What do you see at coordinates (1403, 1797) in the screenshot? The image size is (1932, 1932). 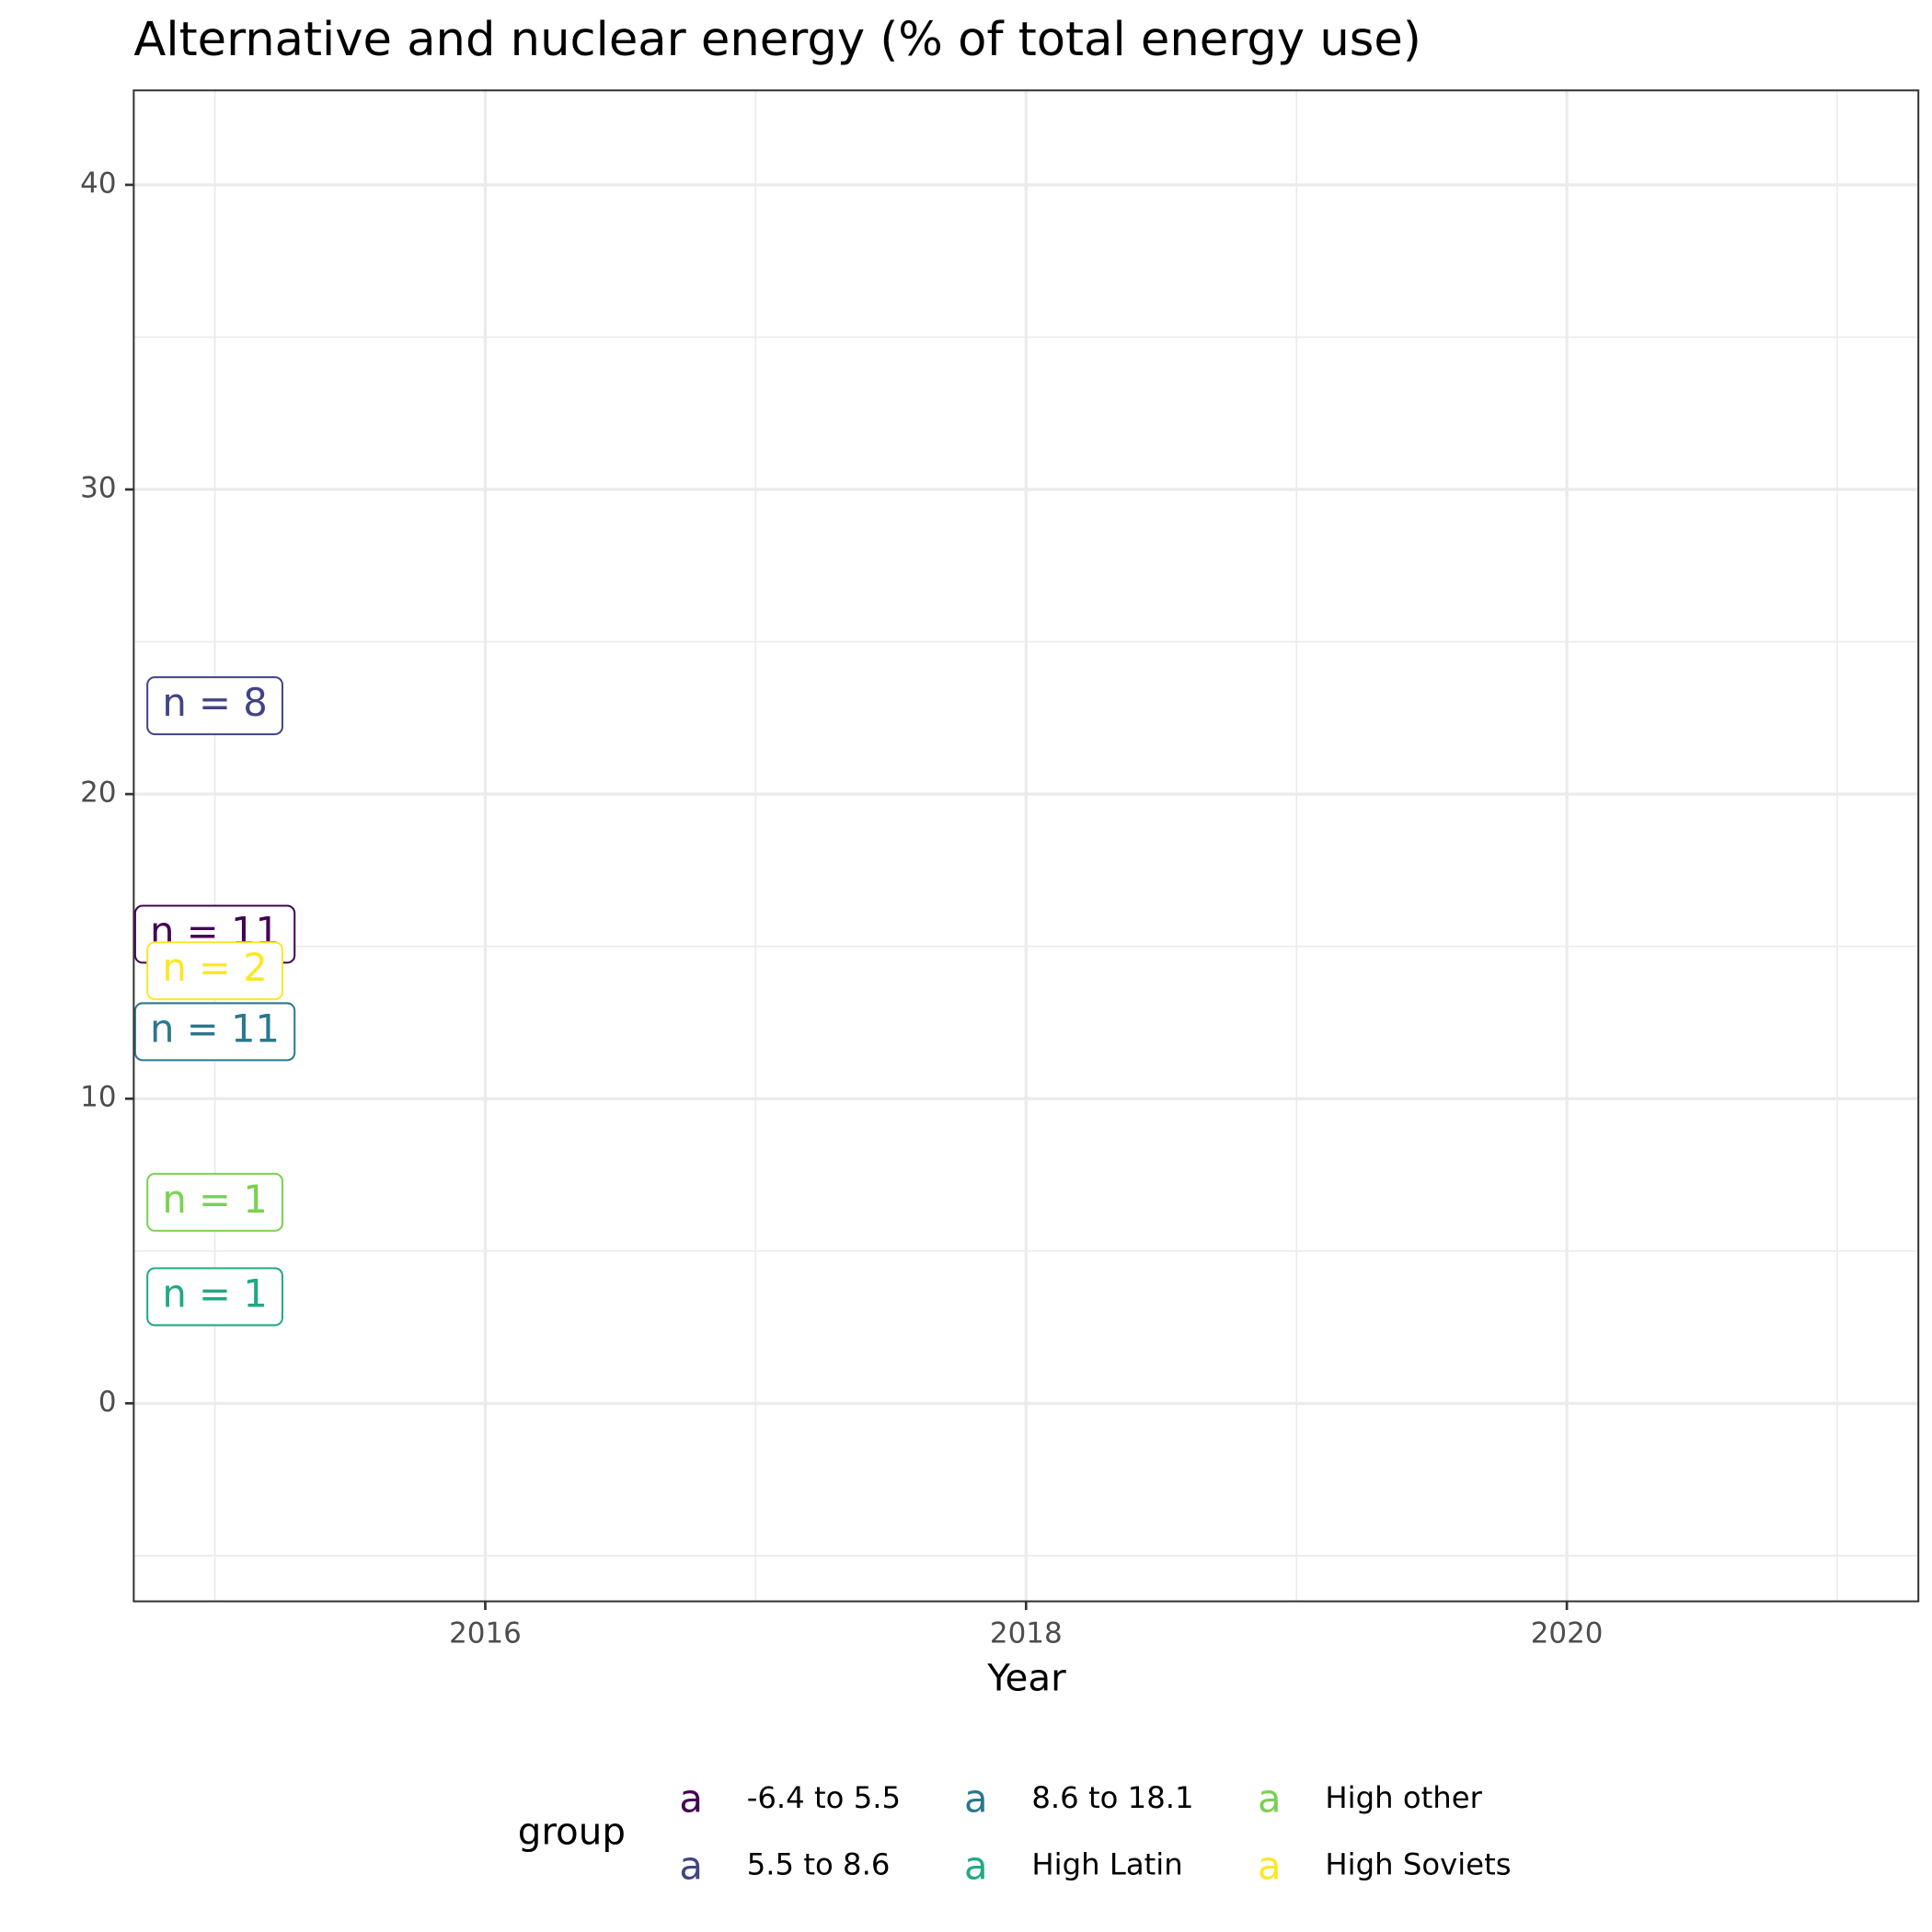 I see `legend-label: High other` at bounding box center [1403, 1797].